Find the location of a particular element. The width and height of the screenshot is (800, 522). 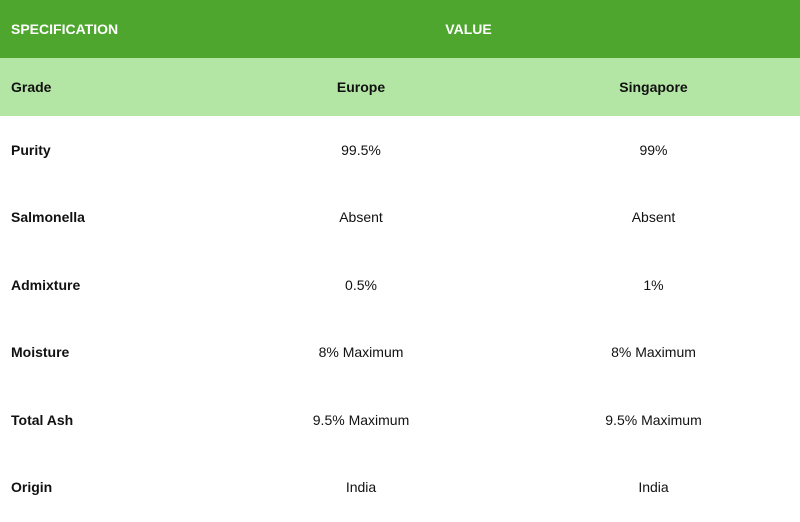

header-specification: SPECIFICATION is located at coordinates (107, 29).